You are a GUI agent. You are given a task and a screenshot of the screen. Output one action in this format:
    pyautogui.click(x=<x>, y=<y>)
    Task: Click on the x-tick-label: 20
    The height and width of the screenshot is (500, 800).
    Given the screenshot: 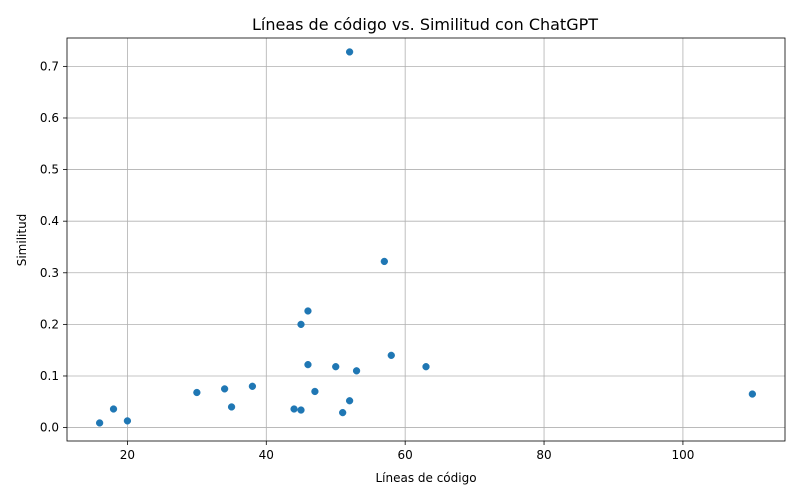 What is the action you would take?
    pyautogui.click(x=127, y=455)
    